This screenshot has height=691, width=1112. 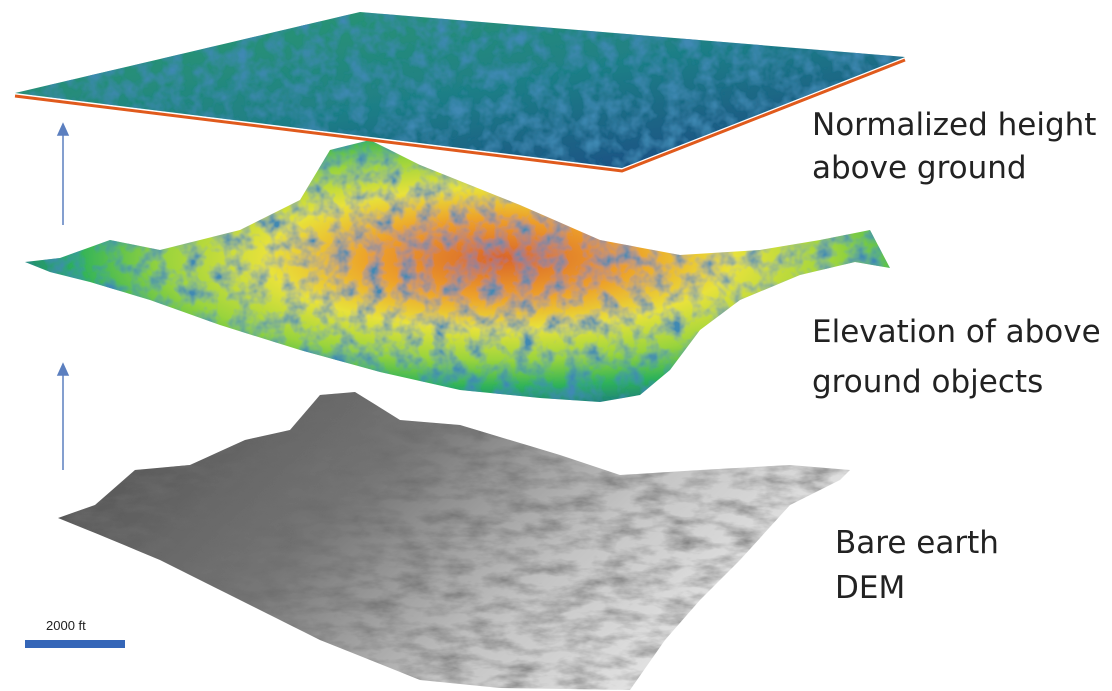 I want to click on layer-label: Bare earth, so click(x=917, y=543).